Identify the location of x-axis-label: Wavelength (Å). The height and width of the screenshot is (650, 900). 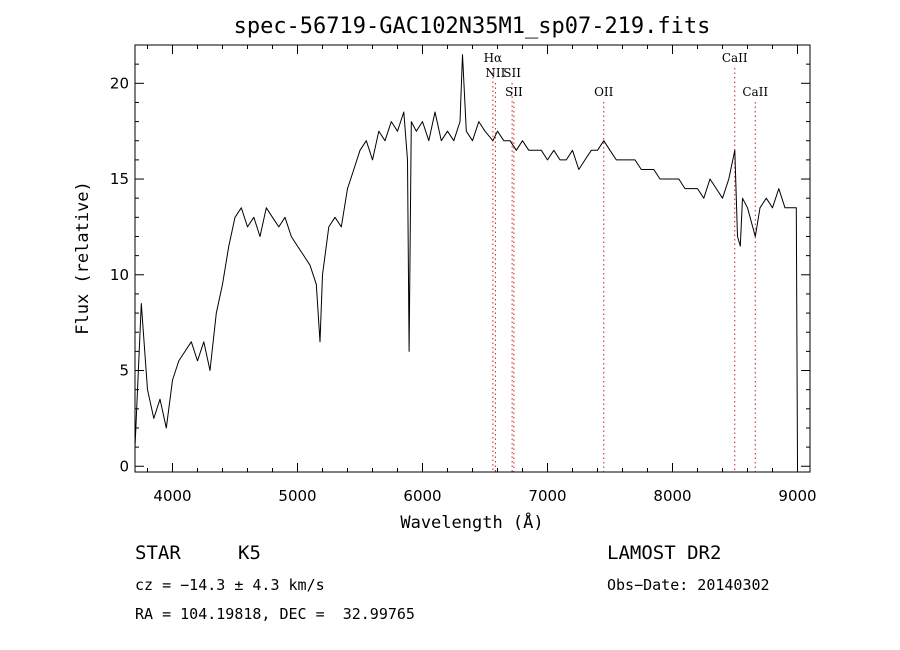
(471, 522).